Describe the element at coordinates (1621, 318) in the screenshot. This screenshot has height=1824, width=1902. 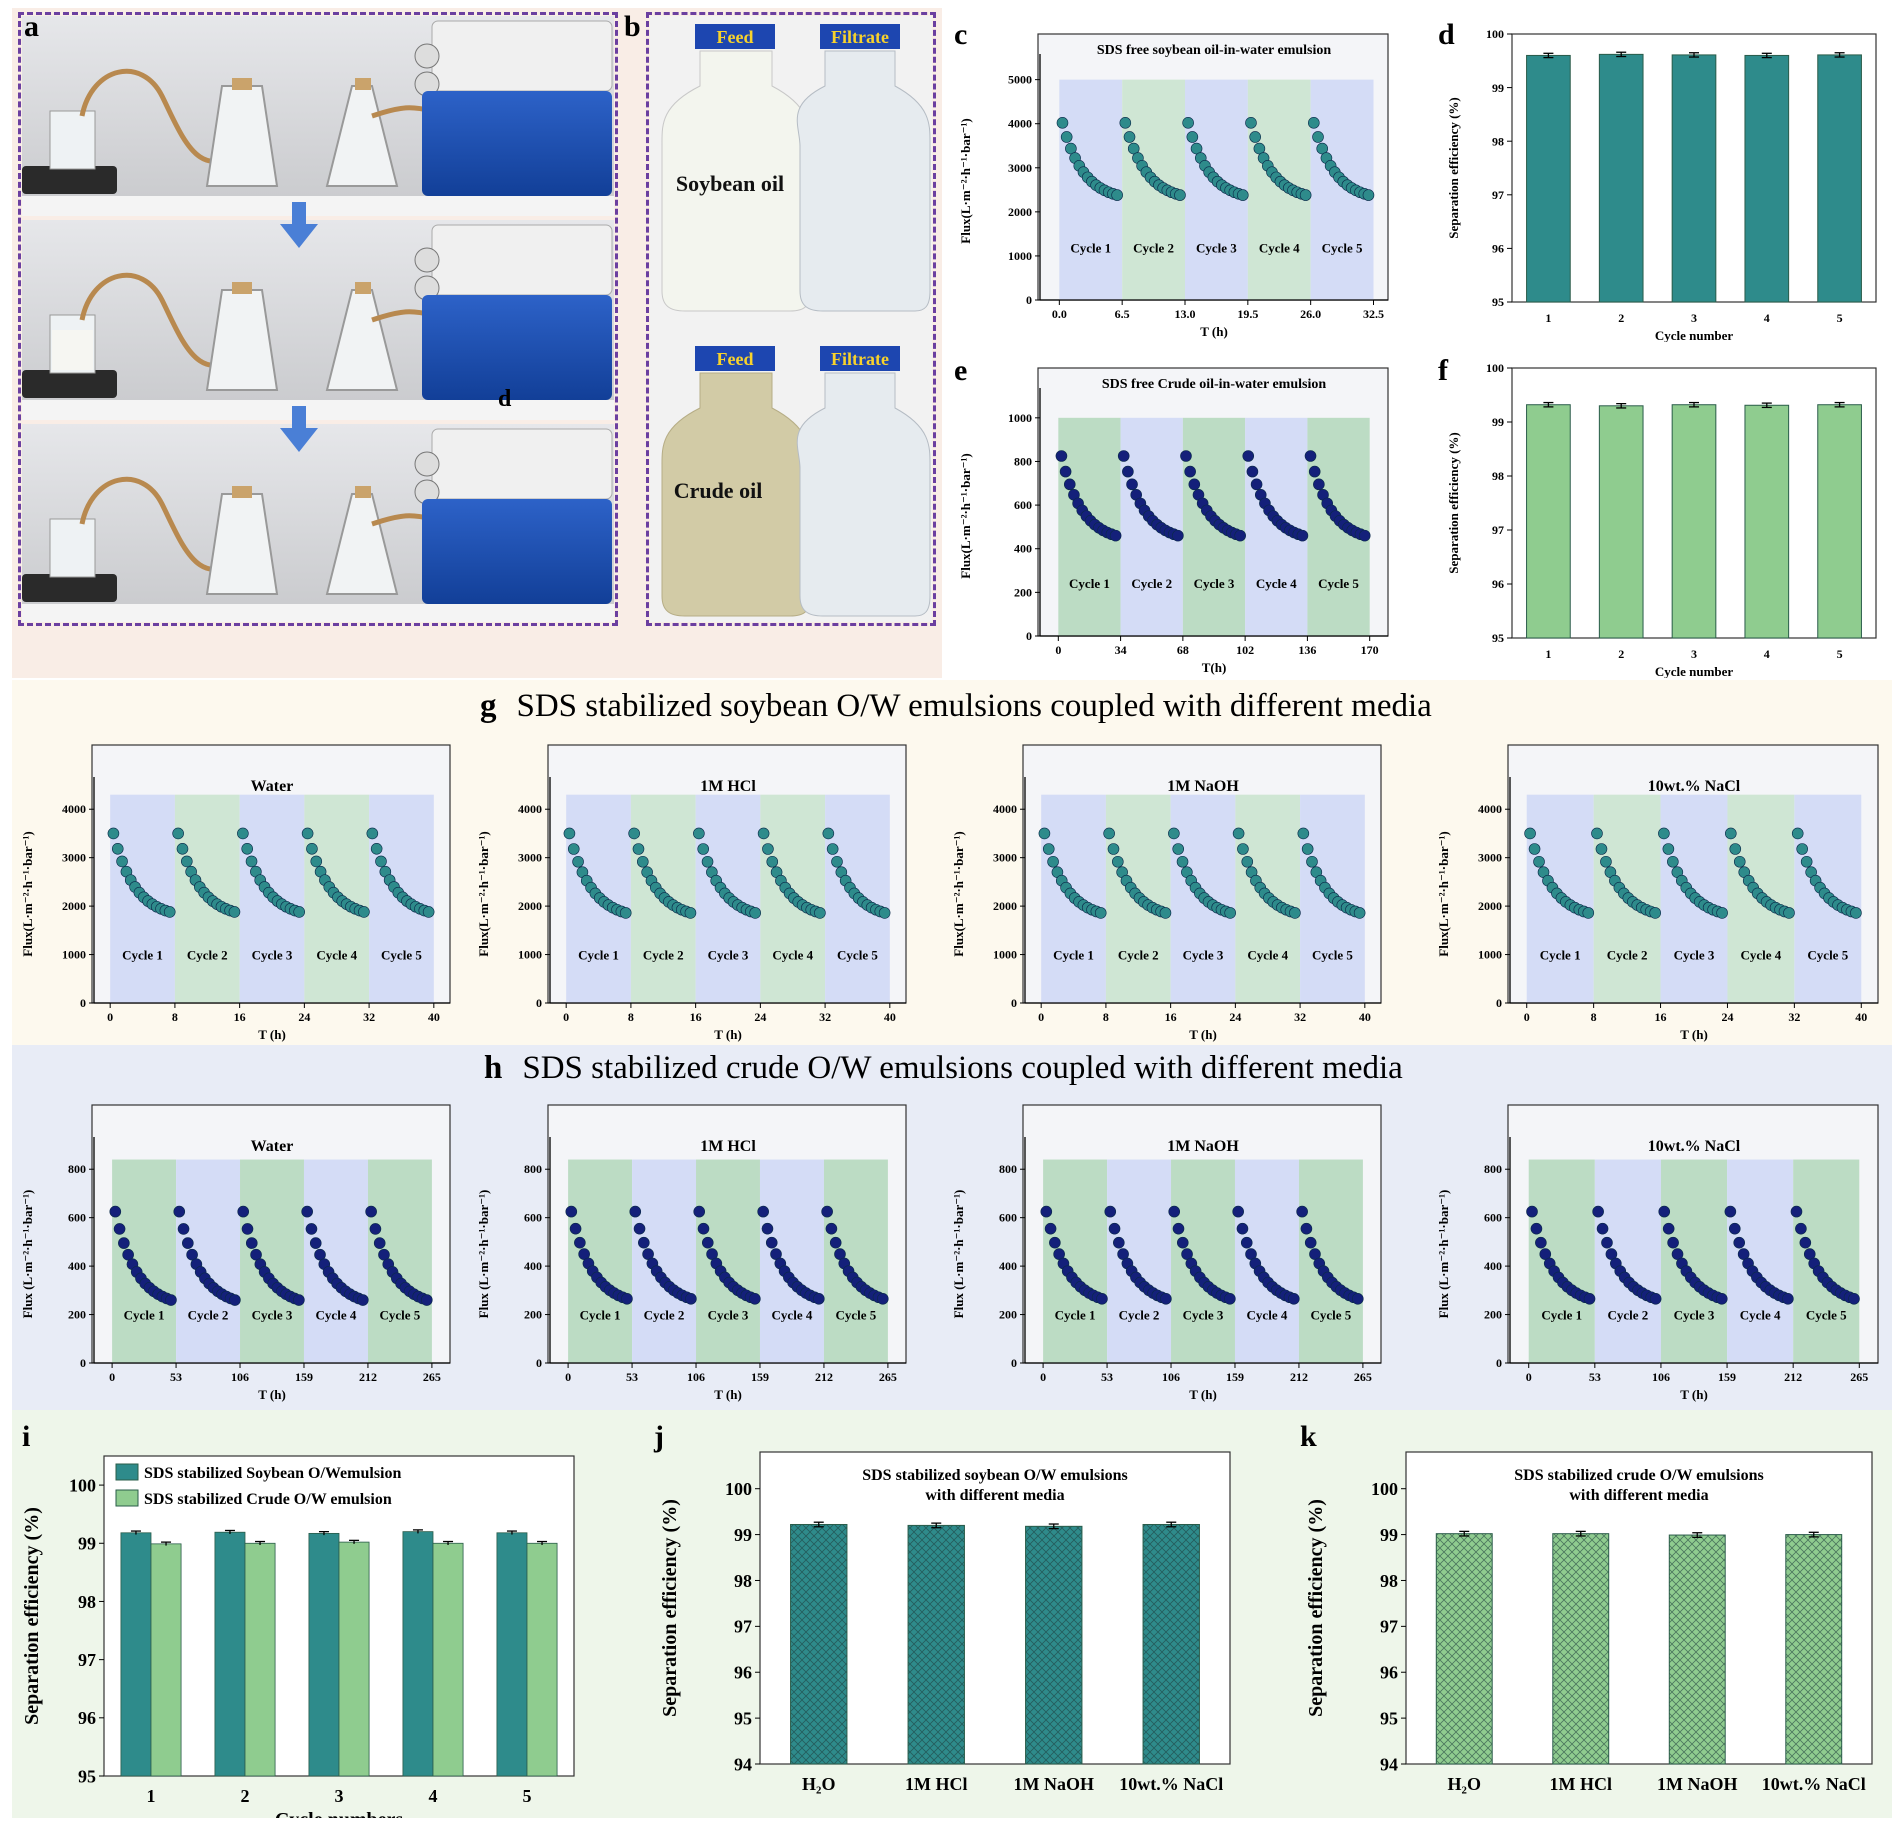
I see `x-tick-label: 2` at that location.